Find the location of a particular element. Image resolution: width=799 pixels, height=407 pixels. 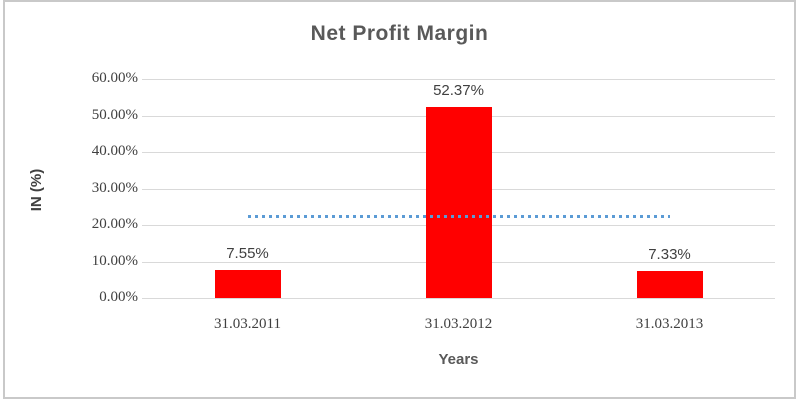

y-axis-title: IN (%) is located at coordinates (36, 190).